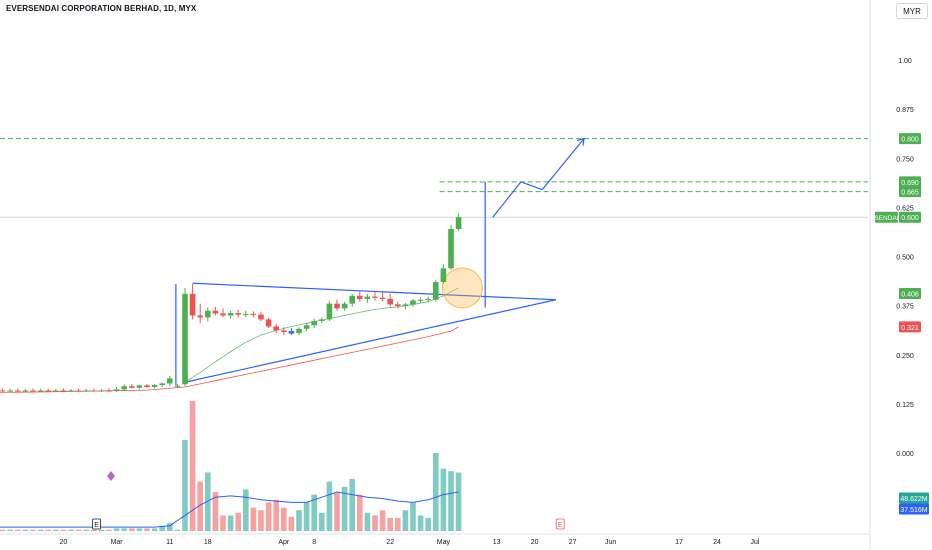  Describe the element at coordinates (111, 476) in the screenshot. I see `dividend-marker` at that location.